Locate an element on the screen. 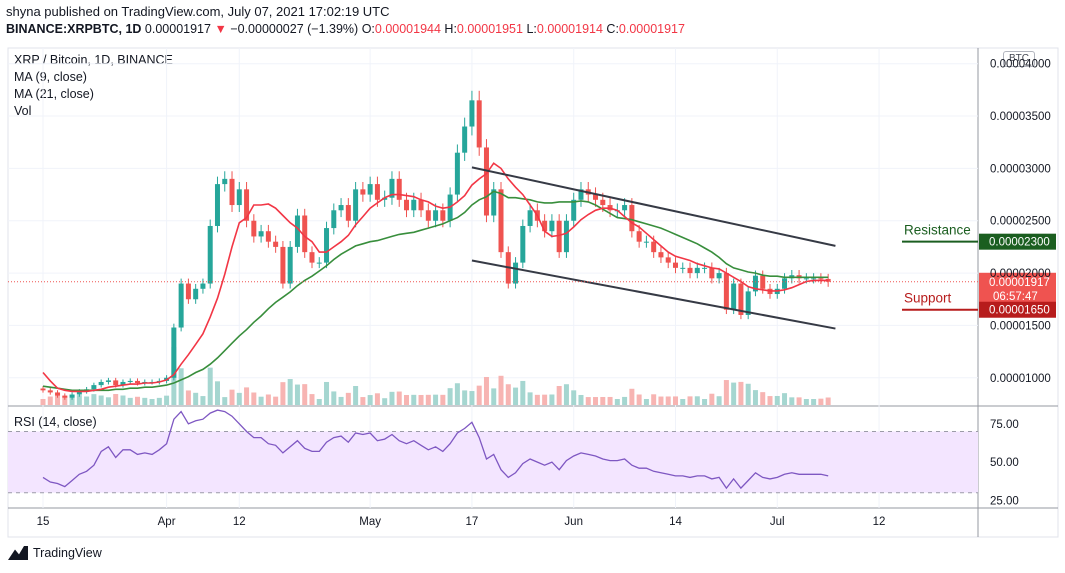 Image resolution: width=1065 pixels, height=573 pixels. symbol-label: BINANCE:XRPBTC, 1D is located at coordinates (74, 29).